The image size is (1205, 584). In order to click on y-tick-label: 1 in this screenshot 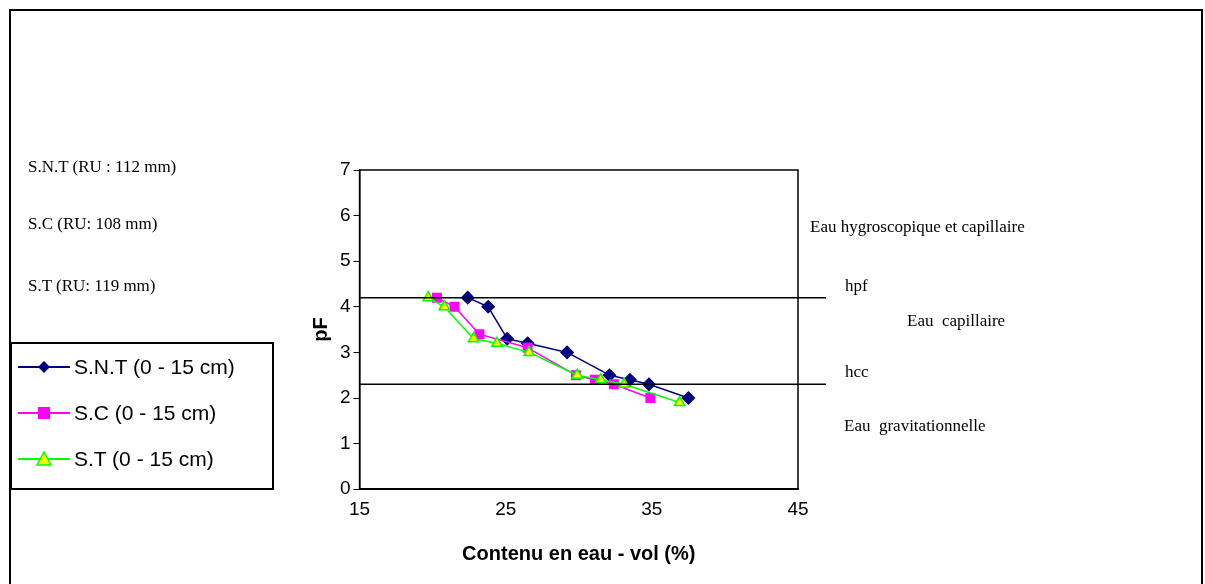, I will do `click(345, 442)`.